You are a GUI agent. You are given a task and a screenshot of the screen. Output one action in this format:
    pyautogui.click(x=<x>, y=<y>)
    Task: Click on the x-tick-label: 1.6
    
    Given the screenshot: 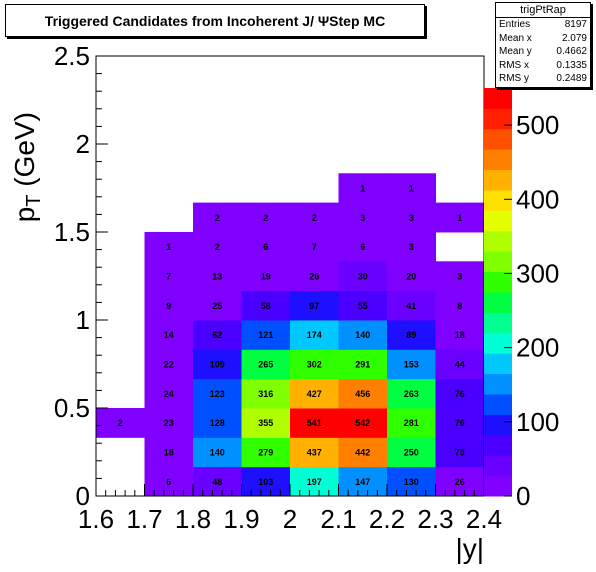 What is the action you would take?
    pyautogui.click(x=96, y=519)
    